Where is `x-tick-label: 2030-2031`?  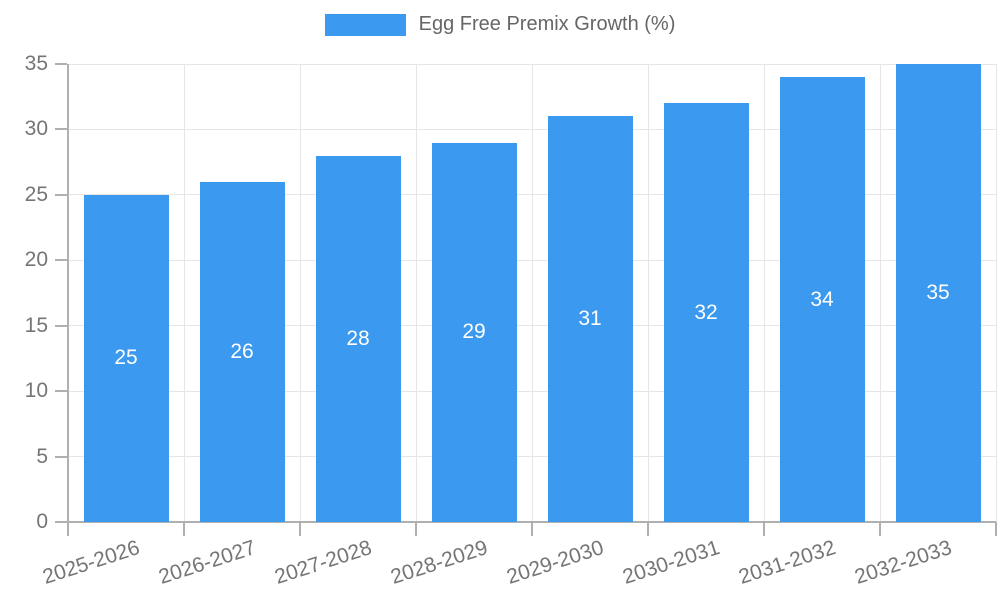
x-tick-label: 2030-2031 is located at coordinates (671, 562).